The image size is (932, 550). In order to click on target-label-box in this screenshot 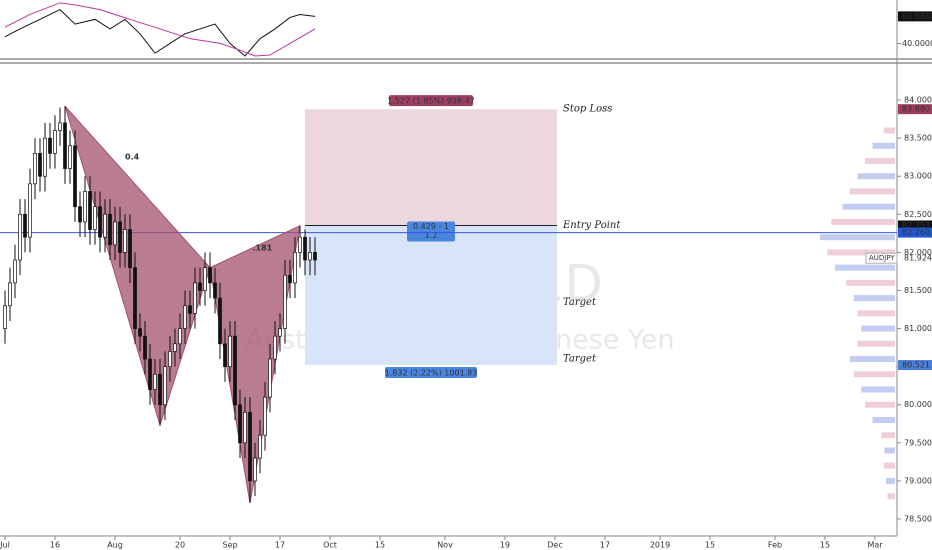, I will do `click(431, 373)`.